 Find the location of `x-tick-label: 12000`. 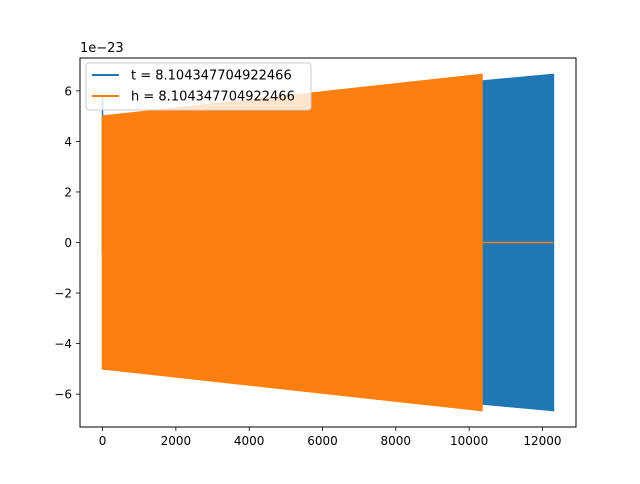

x-tick-label: 12000 is located at coordinates (542, 441).